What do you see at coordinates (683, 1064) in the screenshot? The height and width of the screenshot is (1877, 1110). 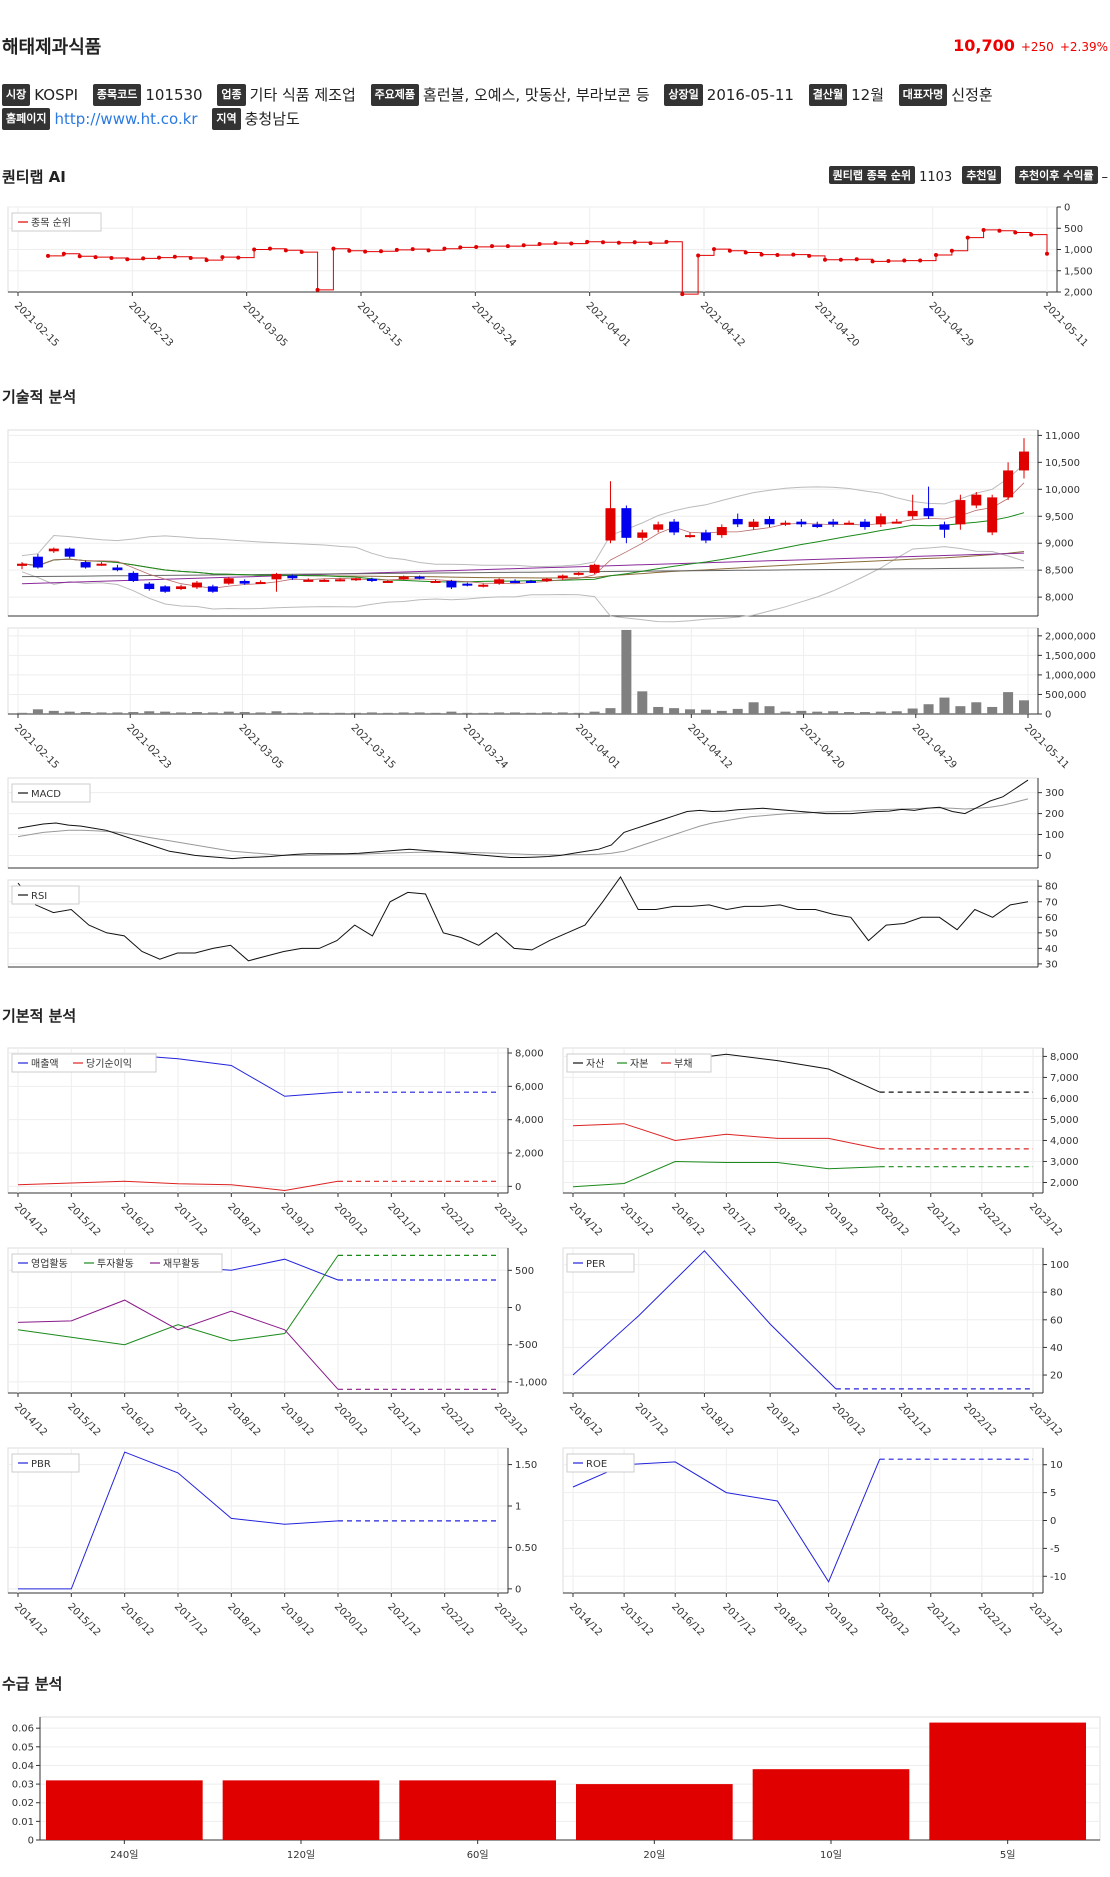 I see `balance-legend-label: 부채` at bounding box center [683, 1064].